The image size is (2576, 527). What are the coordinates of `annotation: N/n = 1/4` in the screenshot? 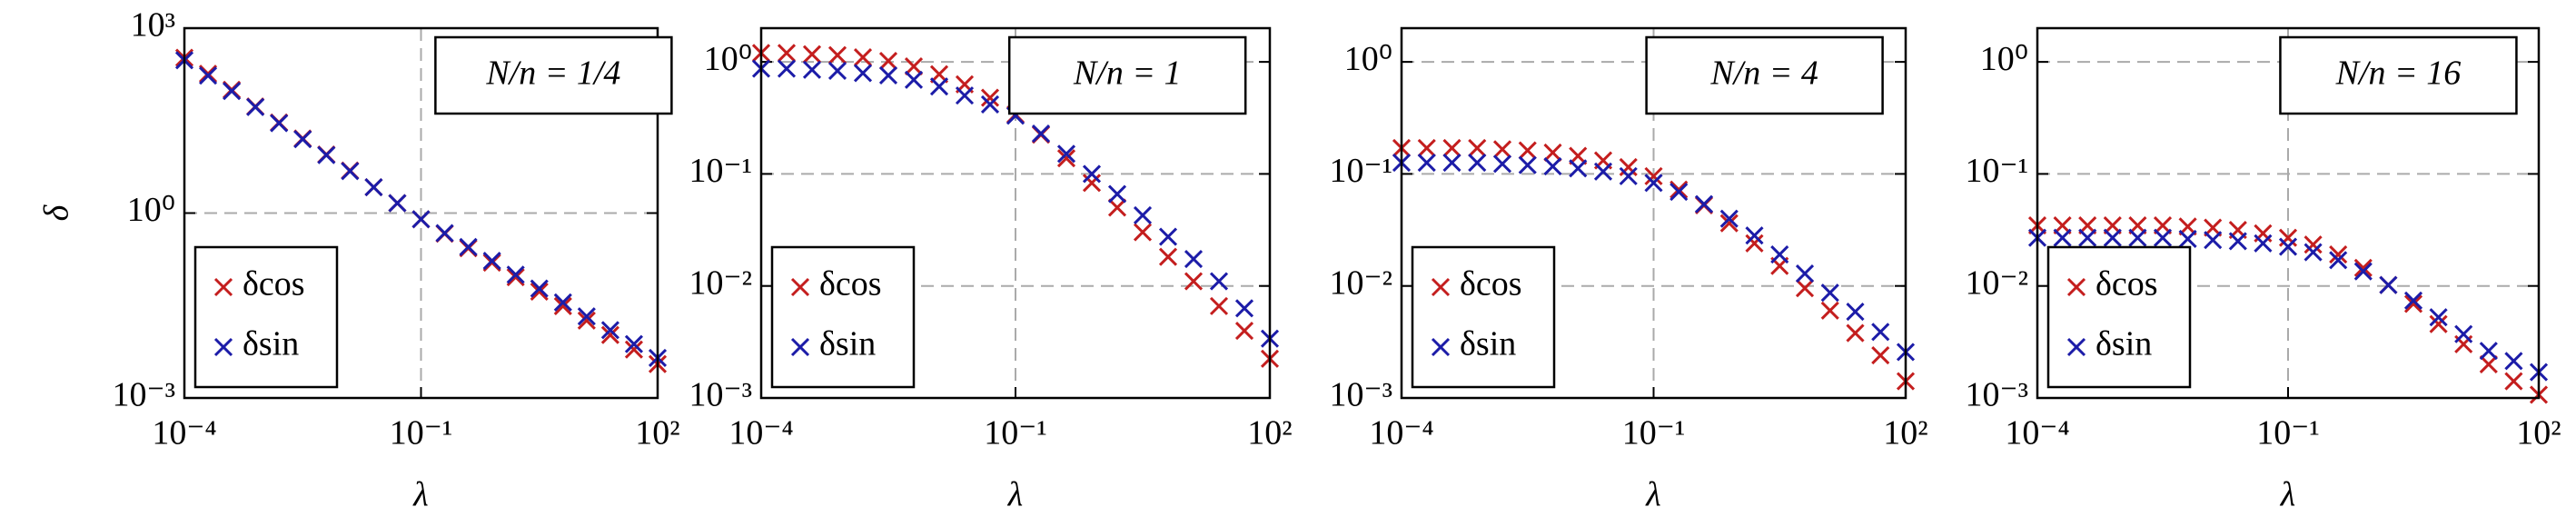 It's located at (552, 74).